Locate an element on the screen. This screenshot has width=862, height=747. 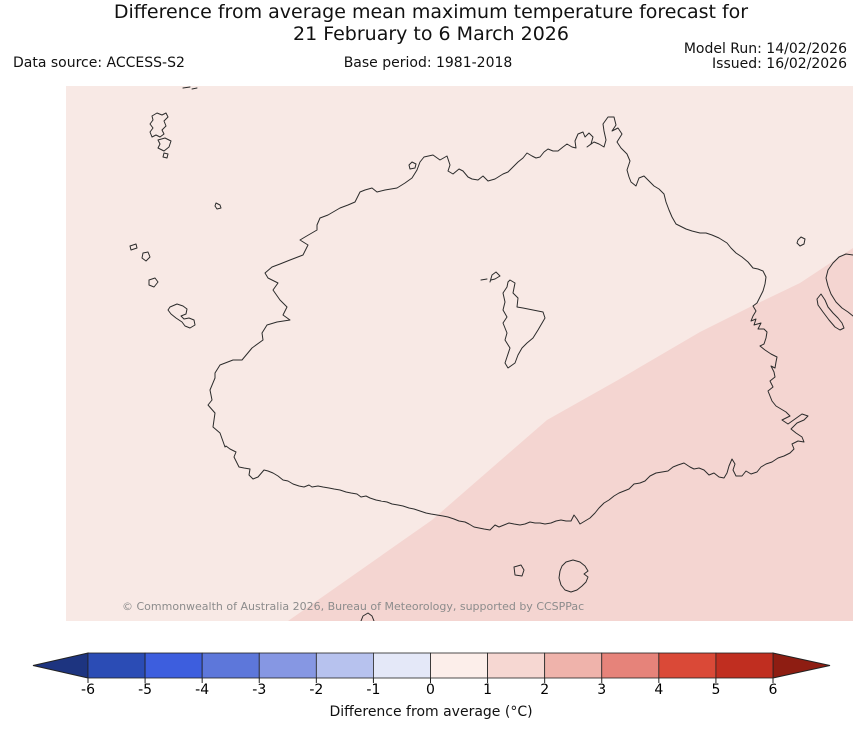
colorbar-tick-label: 2 is located at coordinates (545, 690).